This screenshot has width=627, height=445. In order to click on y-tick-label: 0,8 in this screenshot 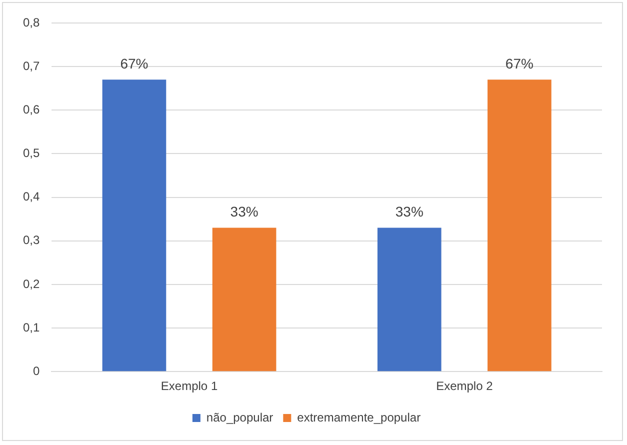, I will do `click(31, 22)`.